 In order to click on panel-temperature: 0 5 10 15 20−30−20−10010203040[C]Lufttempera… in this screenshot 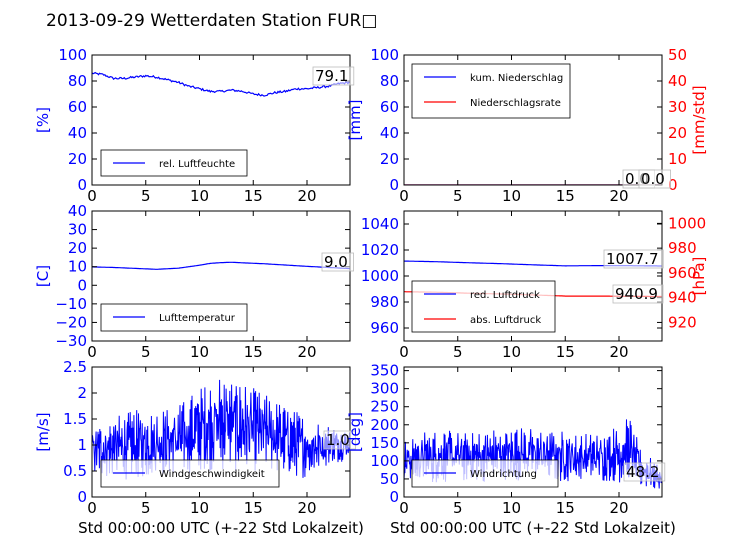, I will do `click(194, 281)`.